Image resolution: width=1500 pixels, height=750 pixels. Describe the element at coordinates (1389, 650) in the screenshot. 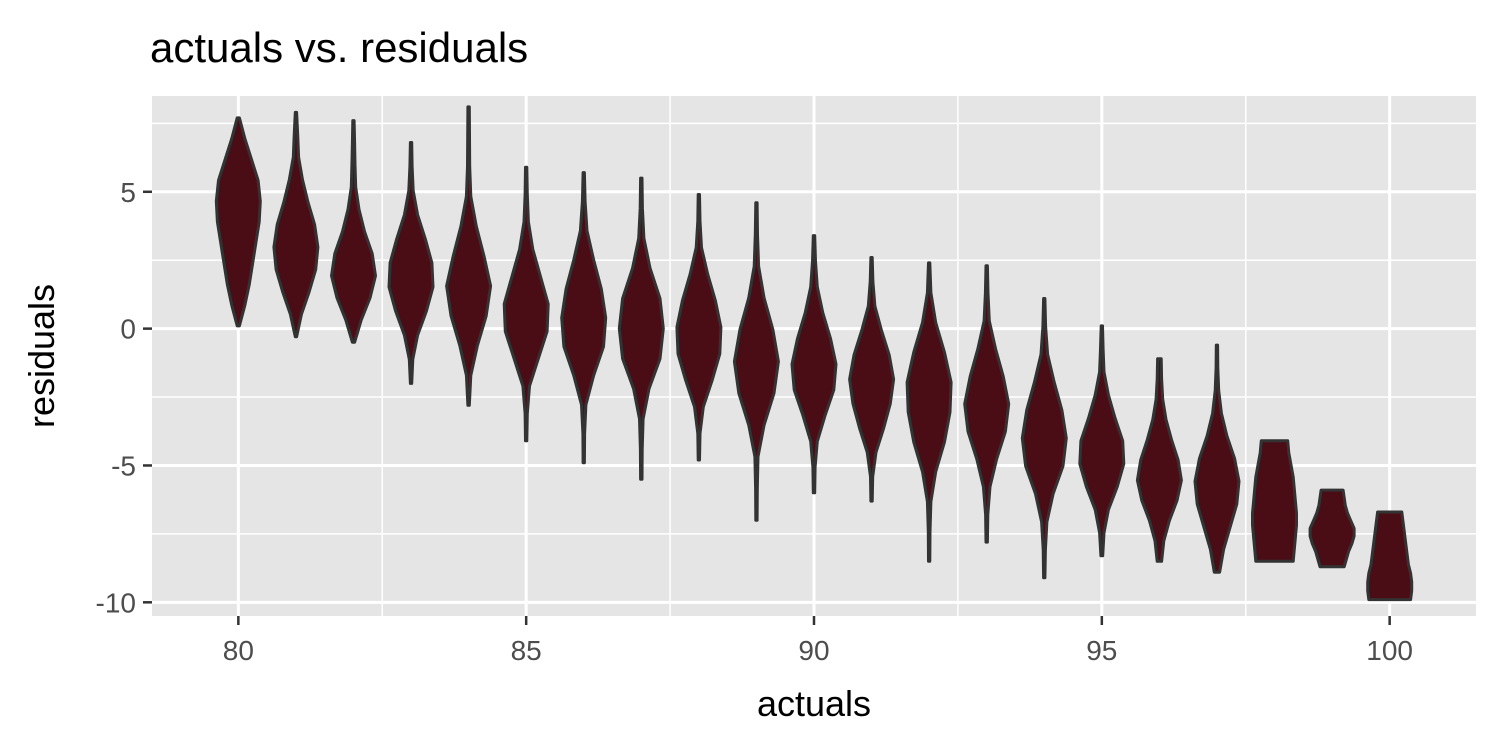

I see `x-tick-label: 100` at that location.